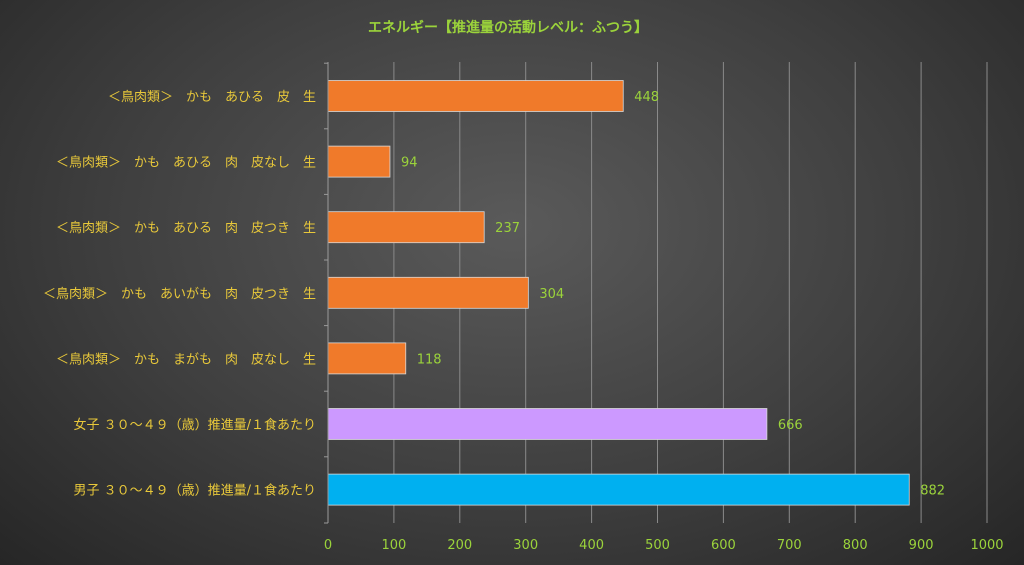  I want to click on category-label: 男子 ３０～４９（歳）推進量/１食あたり, so click(194, 491).